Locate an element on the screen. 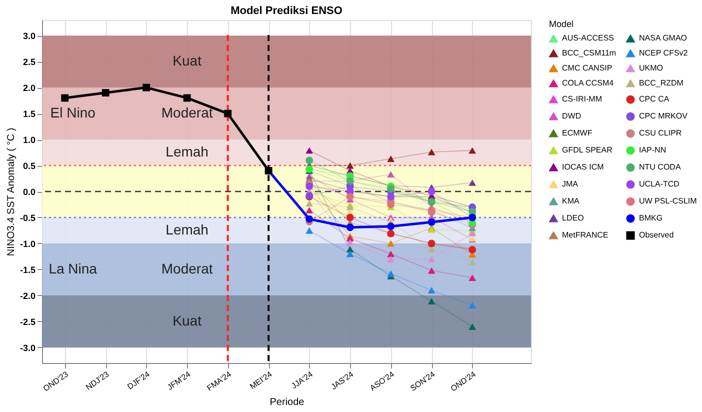 The width and height of the screenshot is (702, 412). legend-label: UKMO is located at coordinates (651, 68).